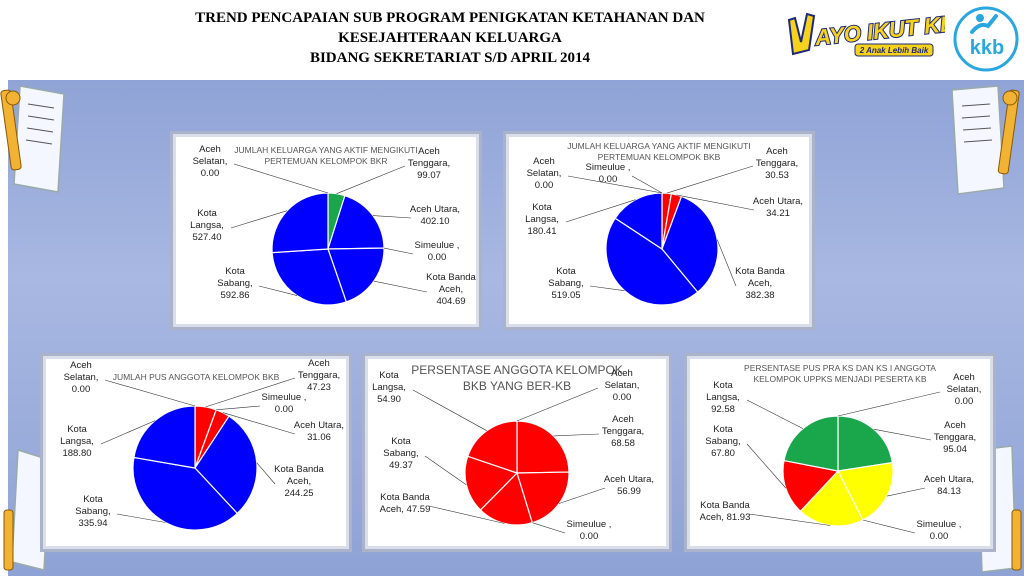 The height and width of the screenshot is (576, 1024). What do you see at coordinates (801, 34) in the screenshot?
I see `victory-hand-icon` at bounding box center [801, 34].